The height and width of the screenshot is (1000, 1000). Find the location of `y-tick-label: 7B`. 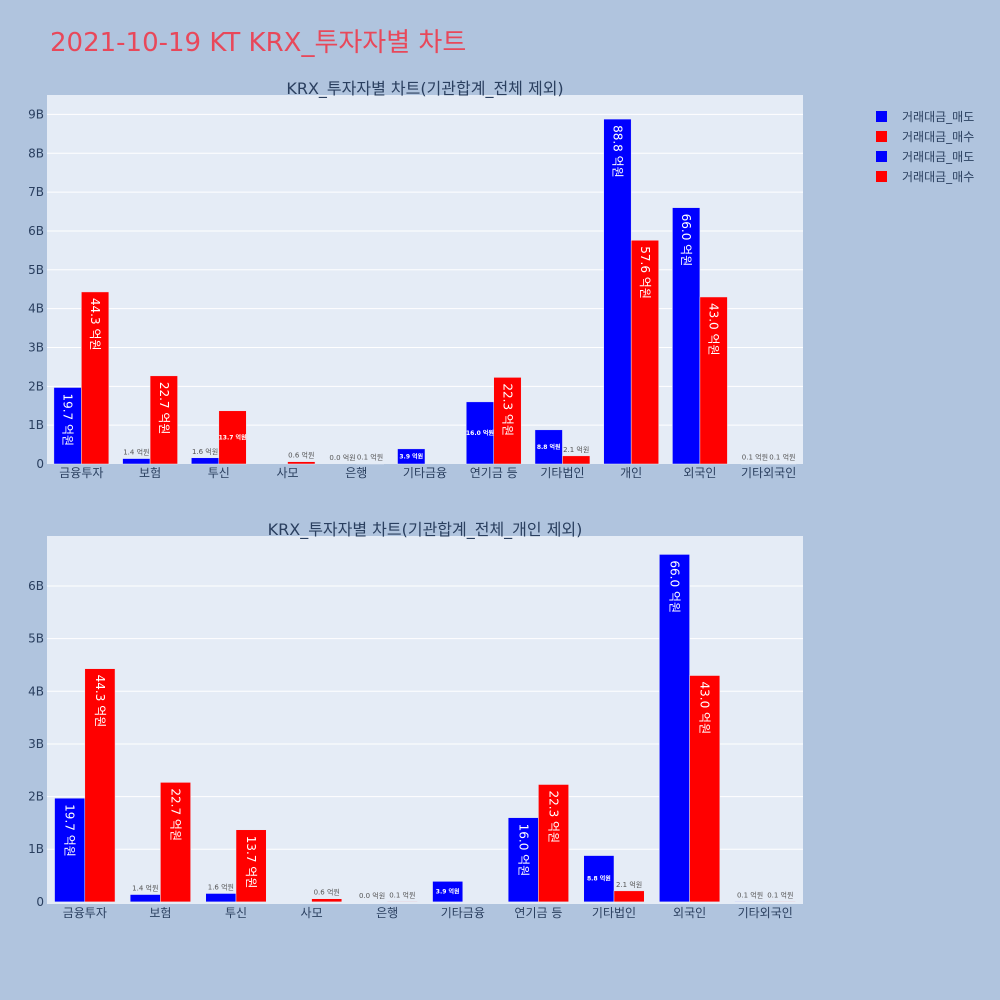

y-tick-label: 7B is located at coordinates (36, 192).